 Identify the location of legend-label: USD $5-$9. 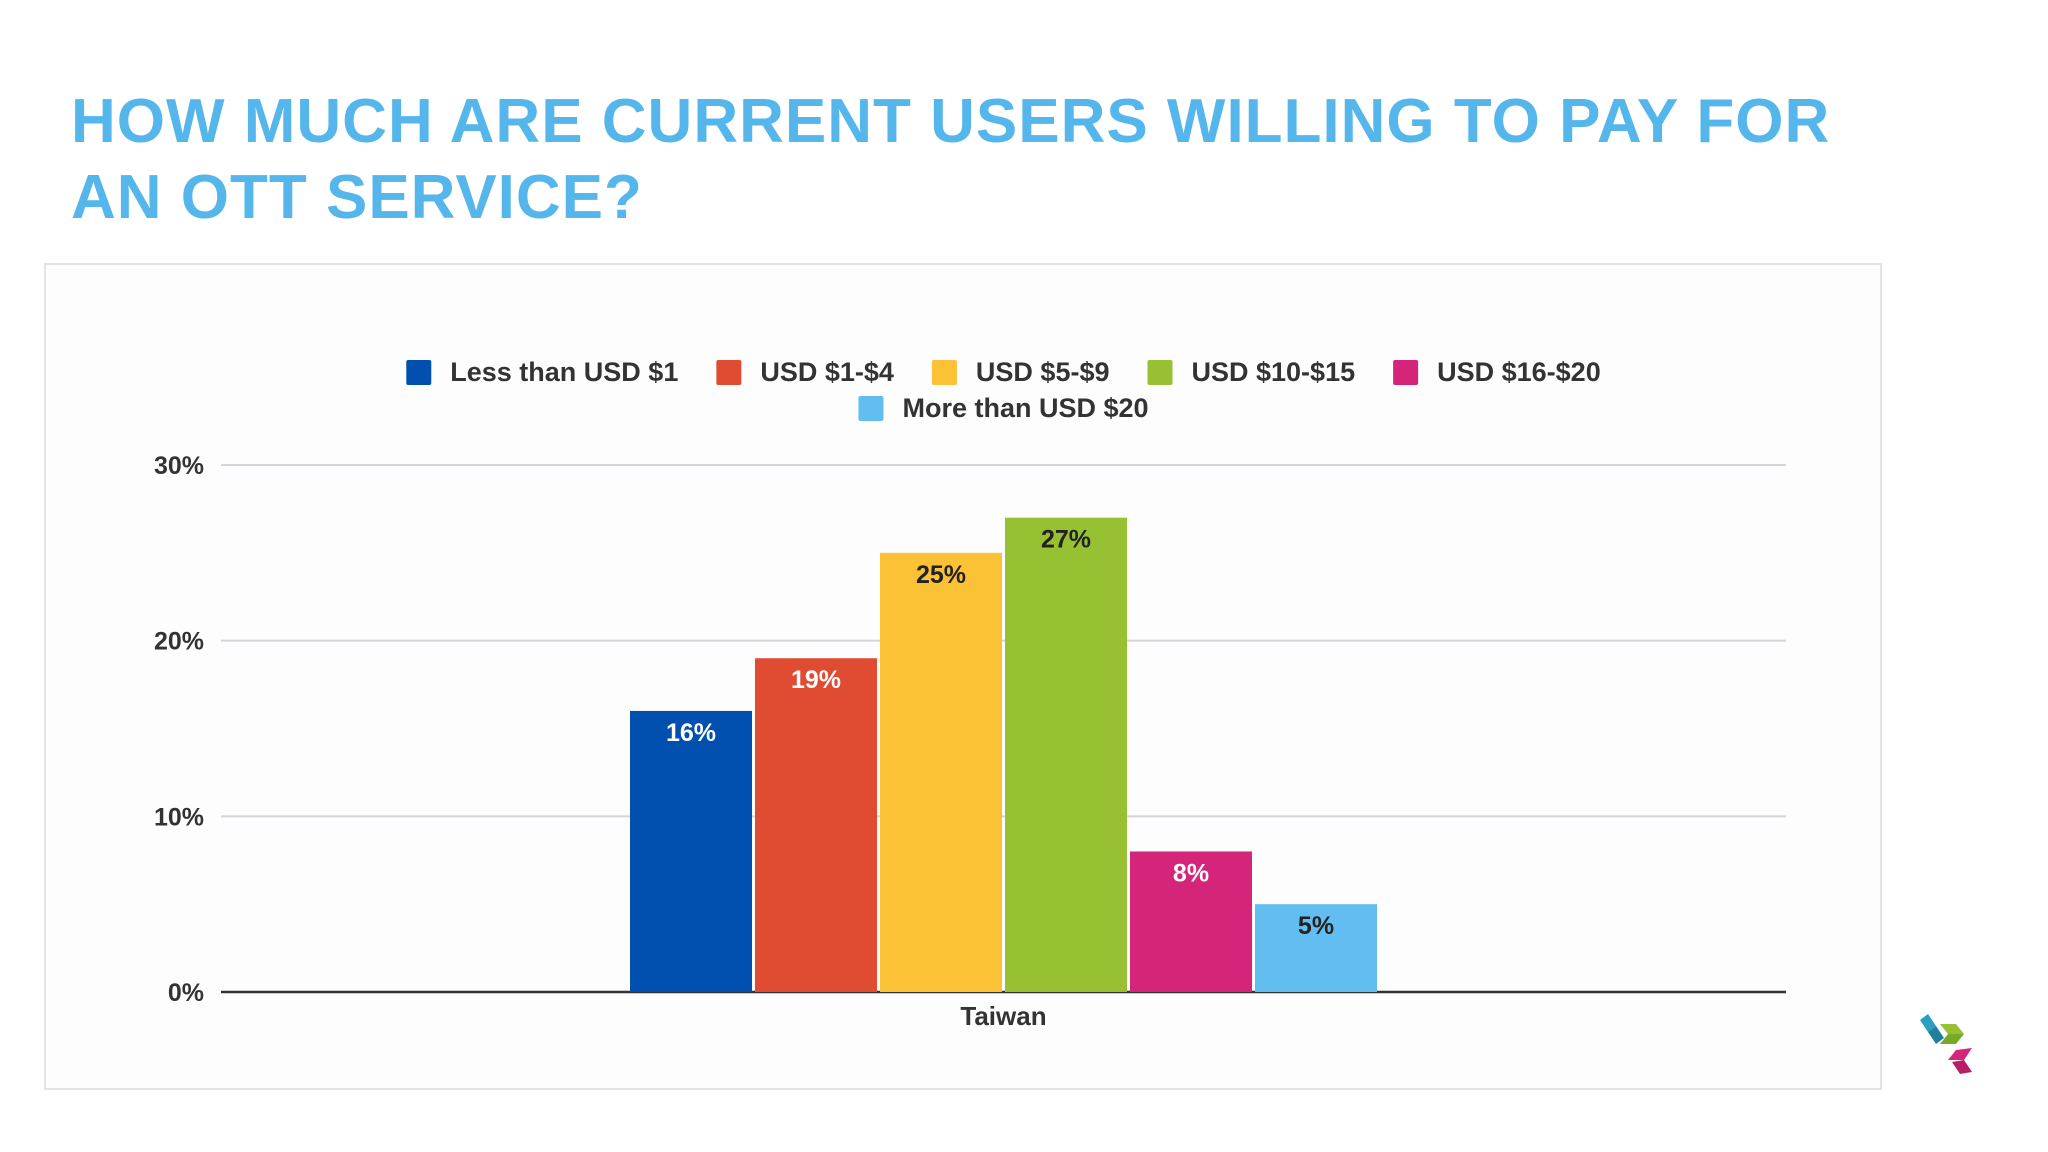
(1043, 372).